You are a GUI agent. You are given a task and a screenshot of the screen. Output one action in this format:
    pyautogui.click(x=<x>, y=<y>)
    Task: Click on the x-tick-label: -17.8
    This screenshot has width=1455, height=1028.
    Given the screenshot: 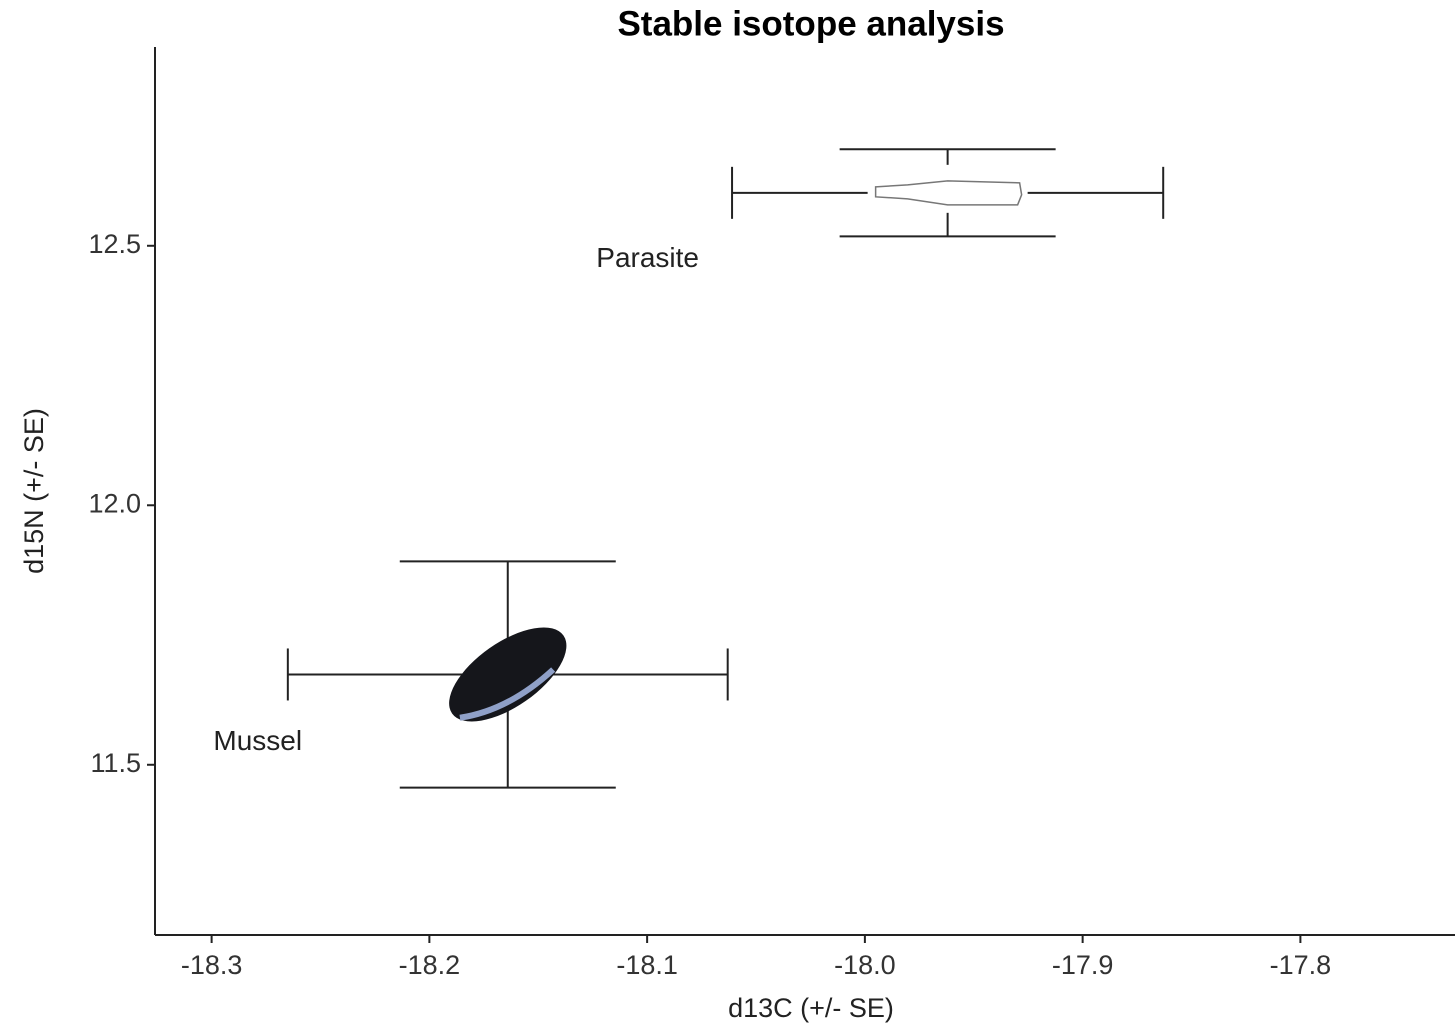 What is the action you would take?
    pyautogui.click(x=1301, y=965)
    